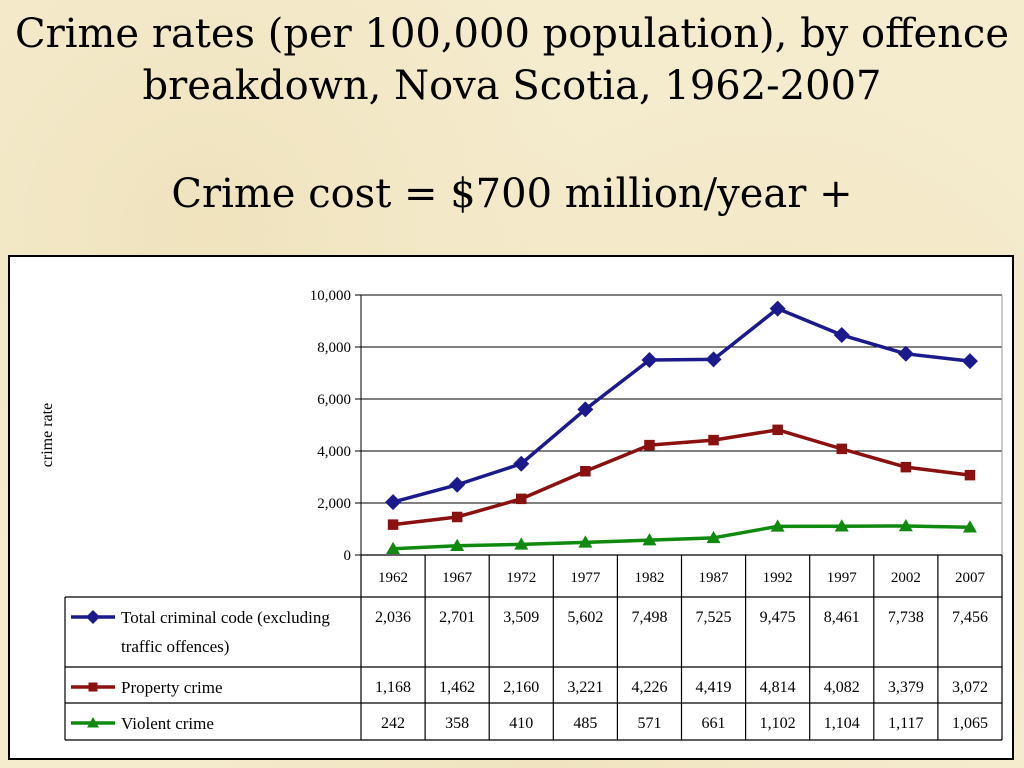 The image size is (1024, 768). What do you see at coordinates (334, 452) in the screenshot?
I see `y-tick-label: 4,000` at bounding box center [334, 452].